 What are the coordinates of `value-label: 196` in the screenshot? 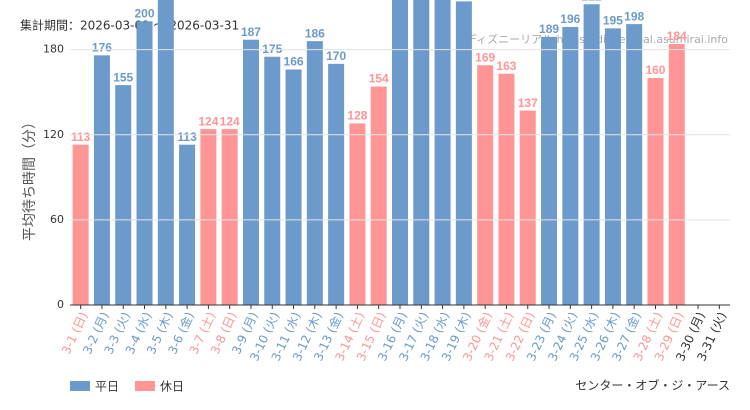 It's located at (570, 19).